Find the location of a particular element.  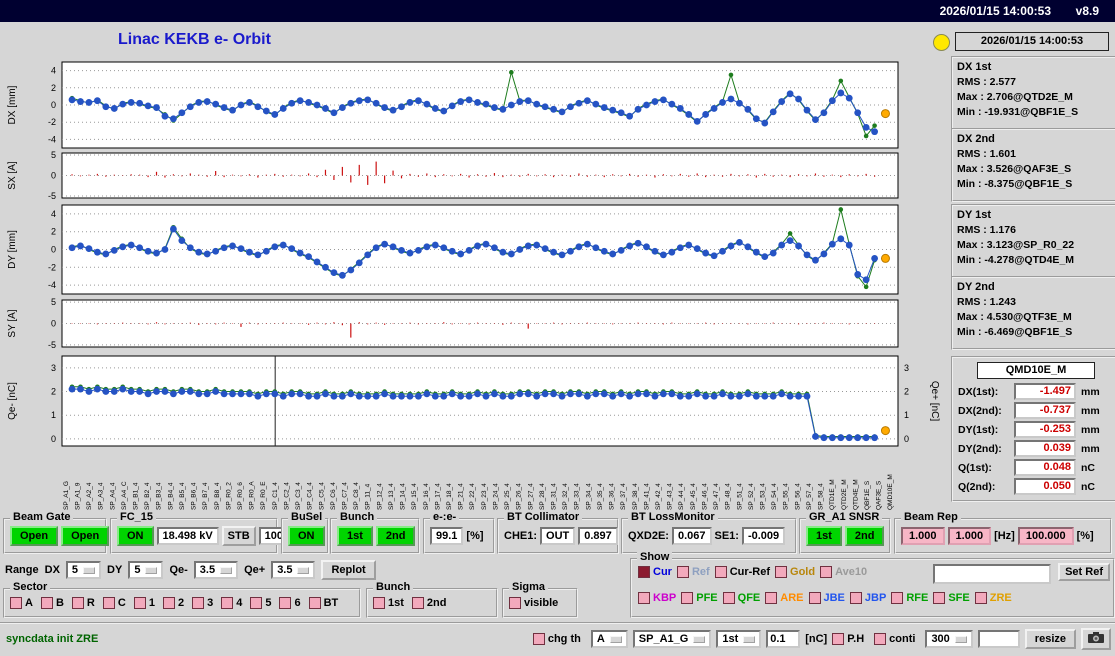

sector-checkbox-1: 1 is located at coordinates (144, 603).